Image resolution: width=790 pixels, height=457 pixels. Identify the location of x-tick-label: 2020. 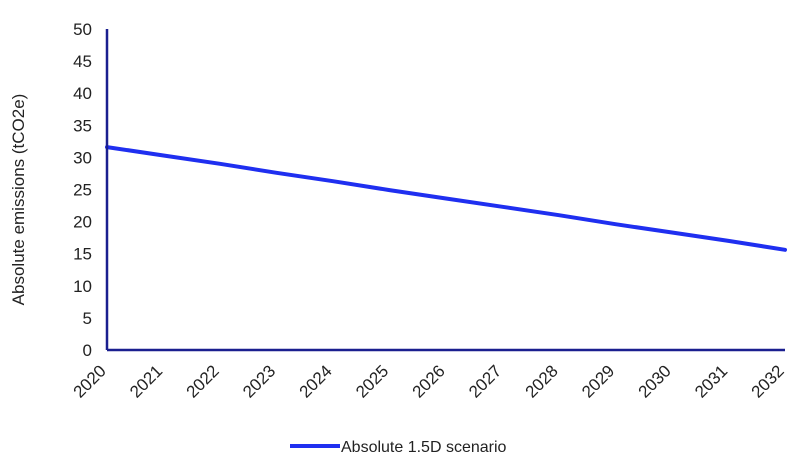
(90, 381).